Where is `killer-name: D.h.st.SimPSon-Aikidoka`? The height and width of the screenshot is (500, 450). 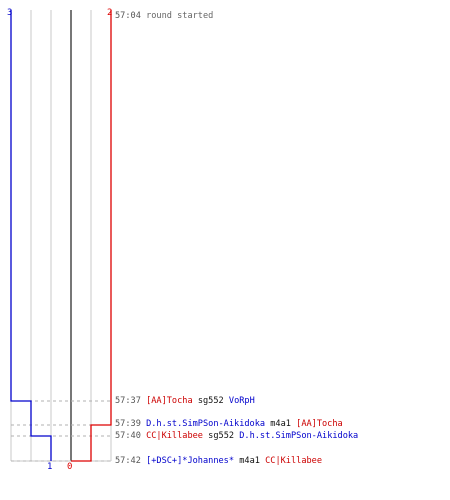 killer-name: D.h.st.SimPSon-Aikidoka is located at coordinates (206, 424).